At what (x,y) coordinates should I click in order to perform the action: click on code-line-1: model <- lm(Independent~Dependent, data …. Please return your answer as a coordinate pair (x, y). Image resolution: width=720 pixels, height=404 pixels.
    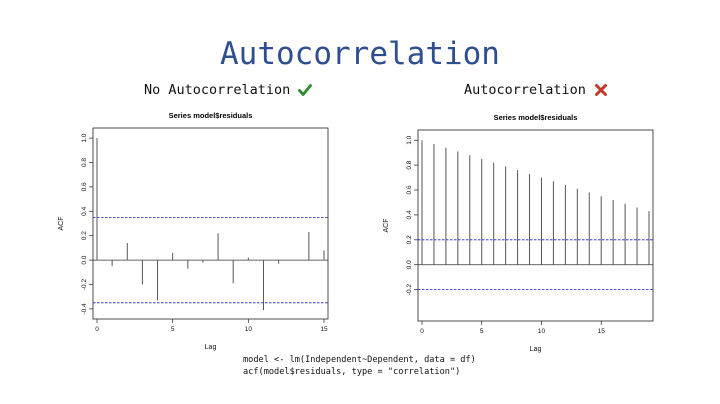
    Looking at the image, I should click on (359, 360).